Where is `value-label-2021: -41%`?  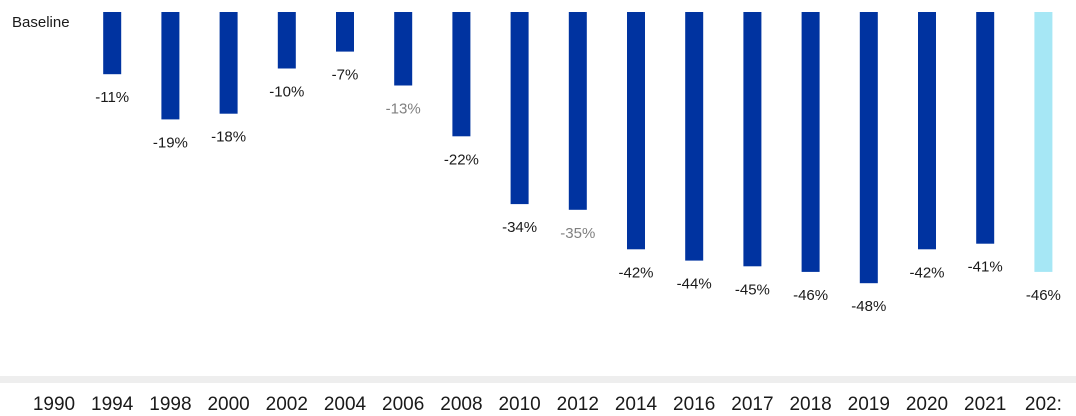 value-label-2021: -41% is located at coordinates (985, 267).